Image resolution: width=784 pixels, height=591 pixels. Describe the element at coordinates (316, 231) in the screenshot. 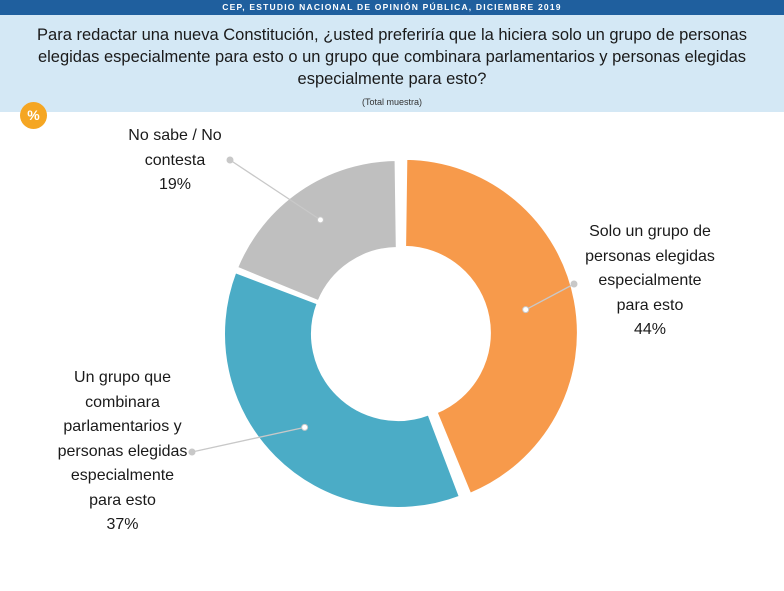

I see `slice-ns-nc` at that location.